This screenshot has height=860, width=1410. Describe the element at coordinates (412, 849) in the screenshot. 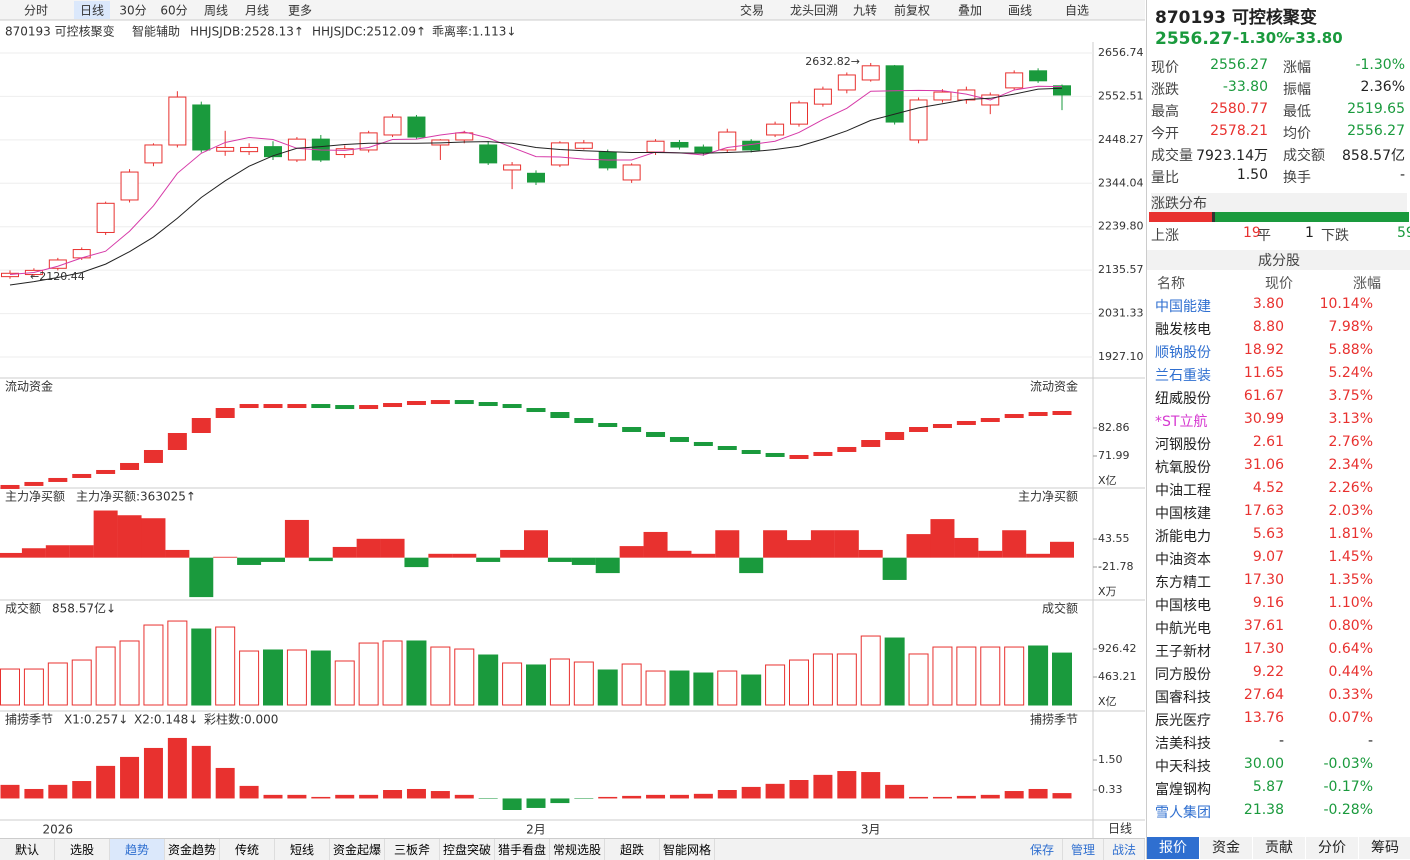

I see `strategy-tab: 三板斧` at that location.